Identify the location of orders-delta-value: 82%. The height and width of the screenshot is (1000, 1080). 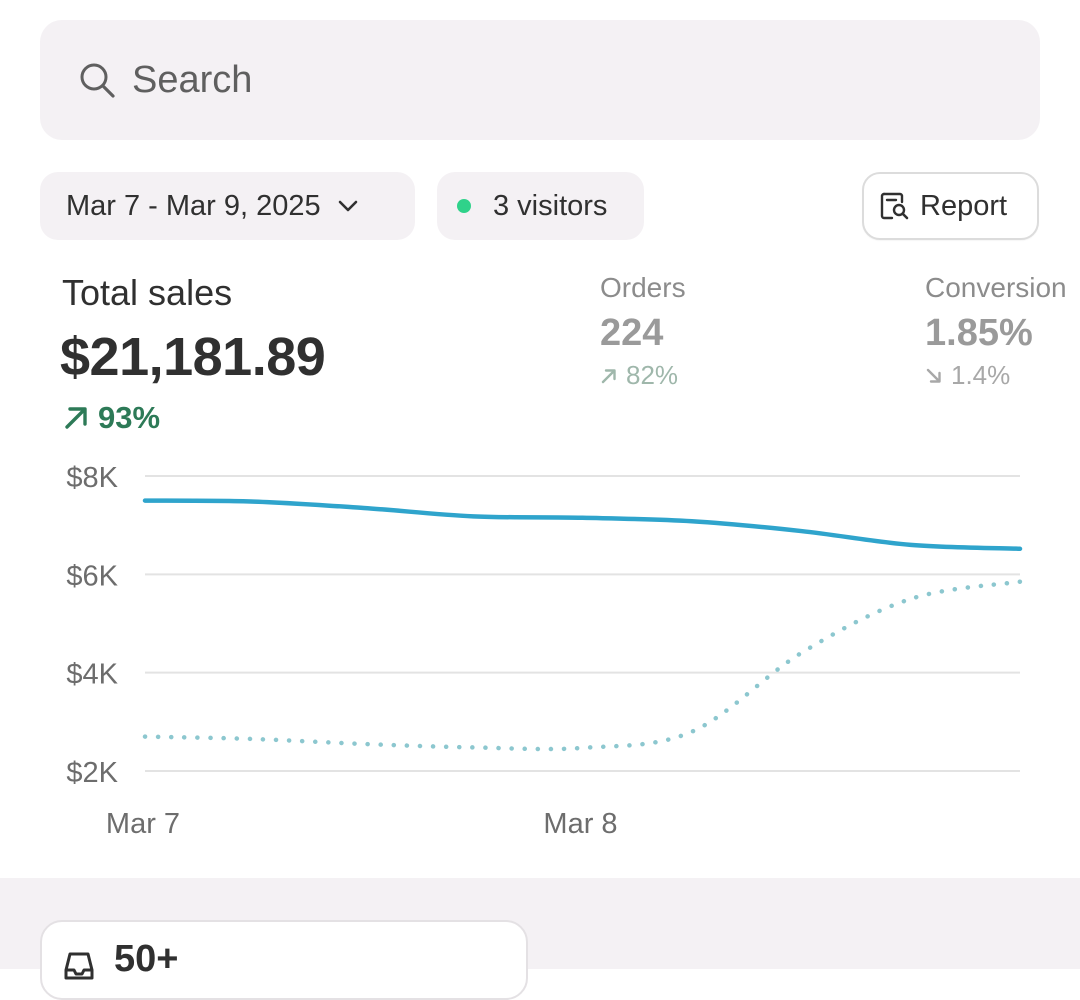
(652, 375).